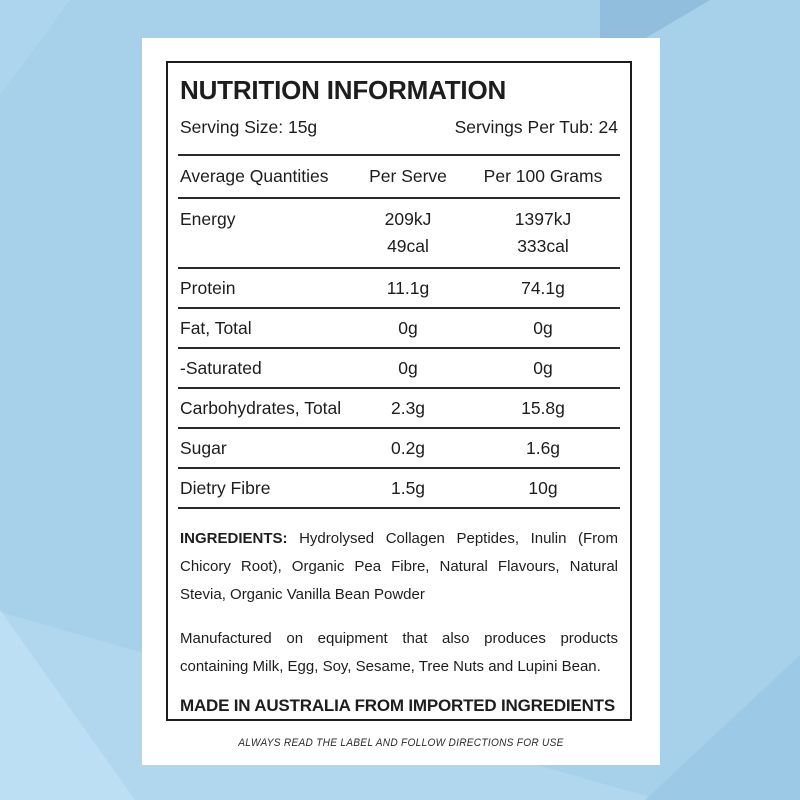  I want to click on table-row: Energy 209kJ 49cal 1397kJ 333cal, so click(399, 234).